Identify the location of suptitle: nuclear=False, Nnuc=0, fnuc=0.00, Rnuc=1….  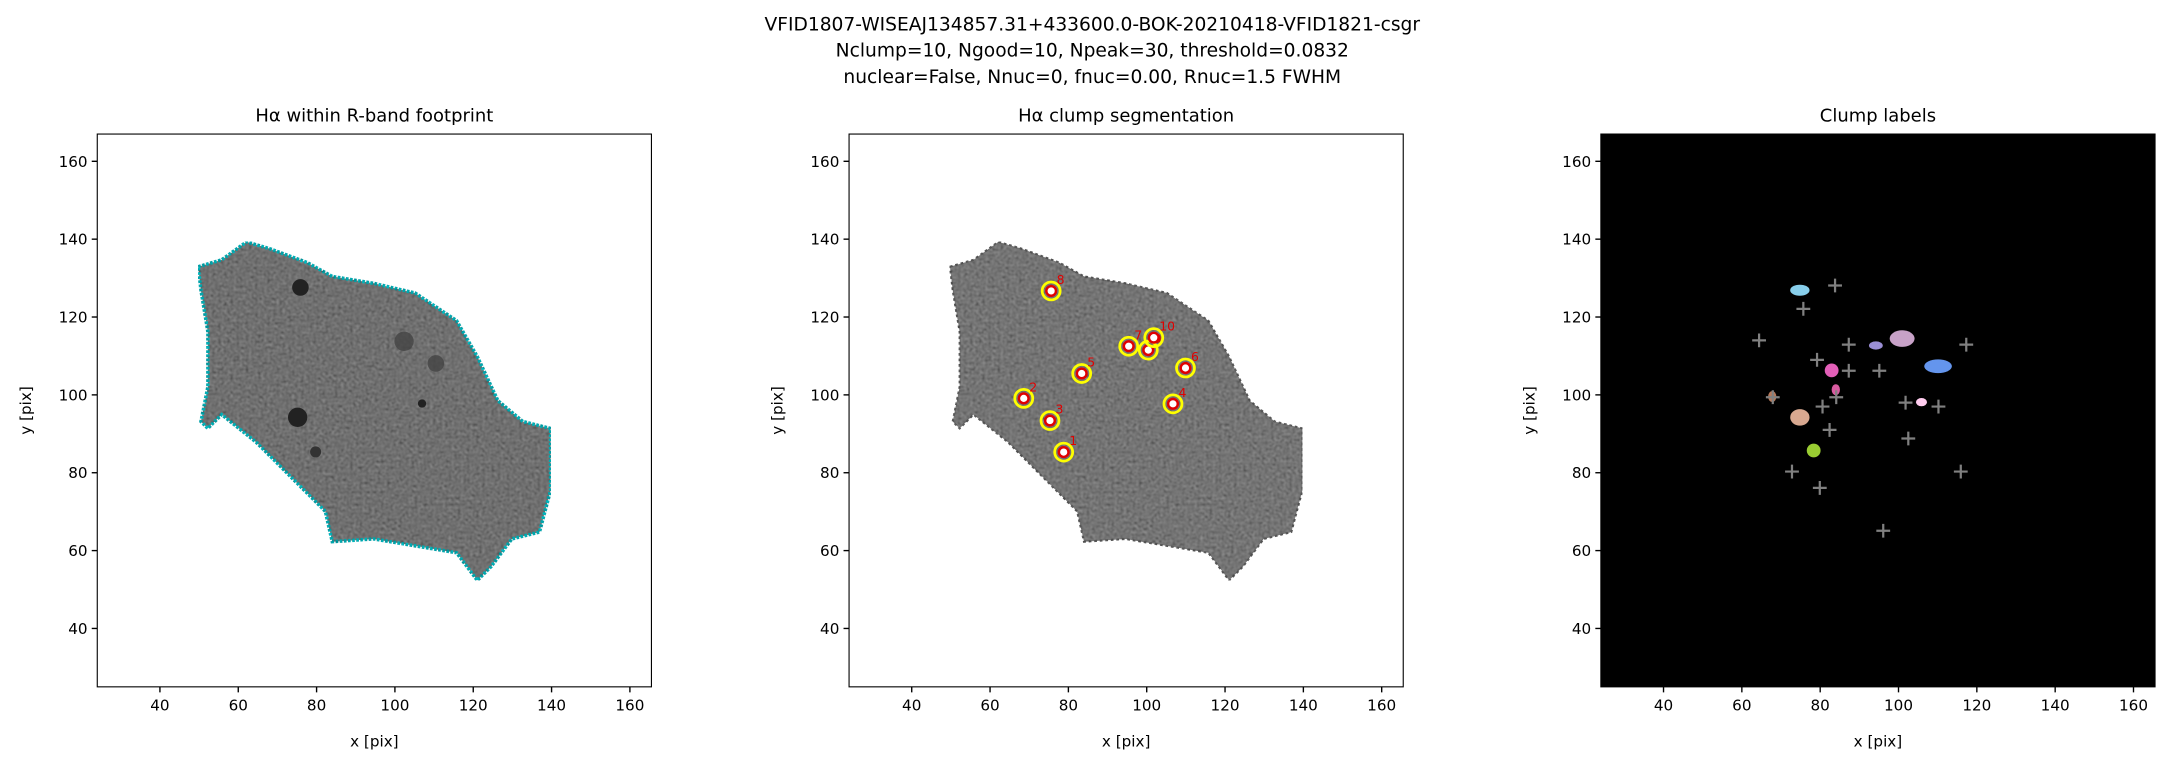
(1092, 77).